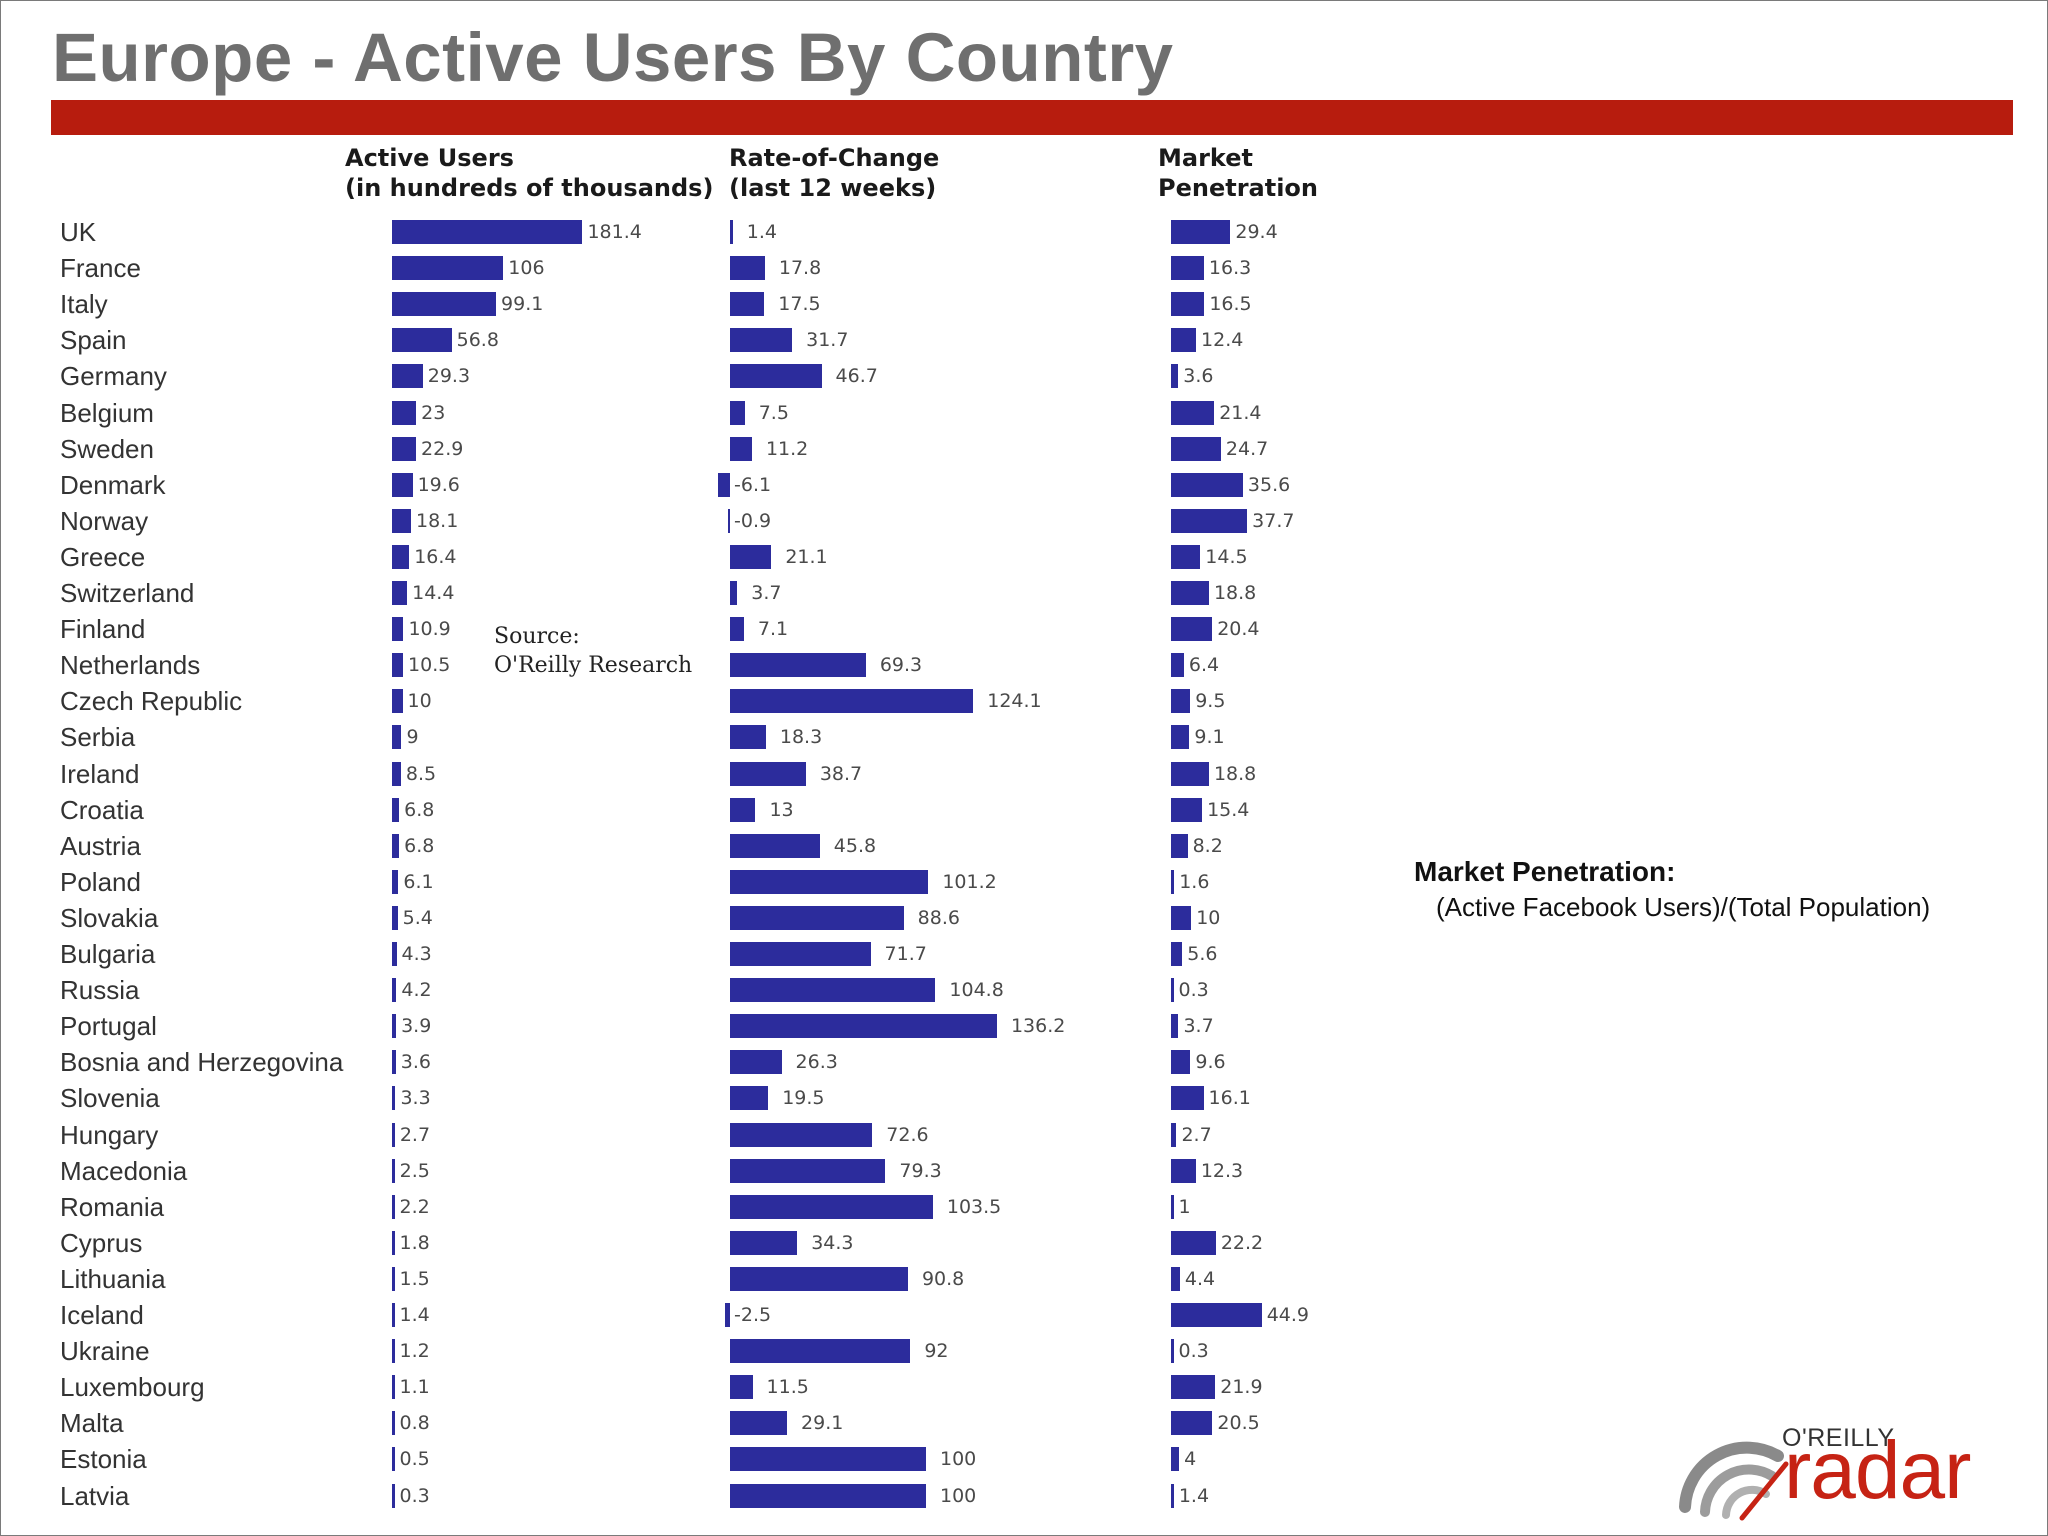 This screenshot has width=2048, height=1536. Describe the element at coordinates (1256, 232) in the screenshot. I see `market-penetration-value-label: 29.4` at that location.